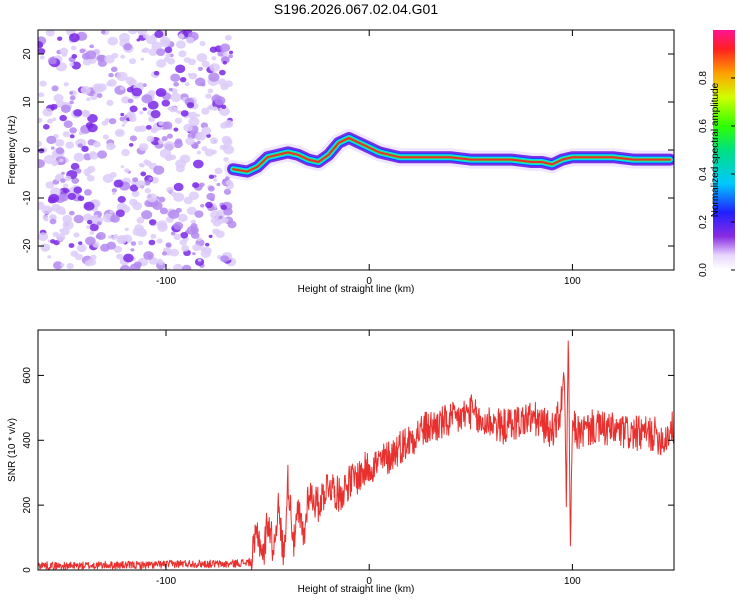  Describe the element at coordinates (356, 589) in the screenshot. I see `snr-x-label: Height of straight line (km)` at that location.